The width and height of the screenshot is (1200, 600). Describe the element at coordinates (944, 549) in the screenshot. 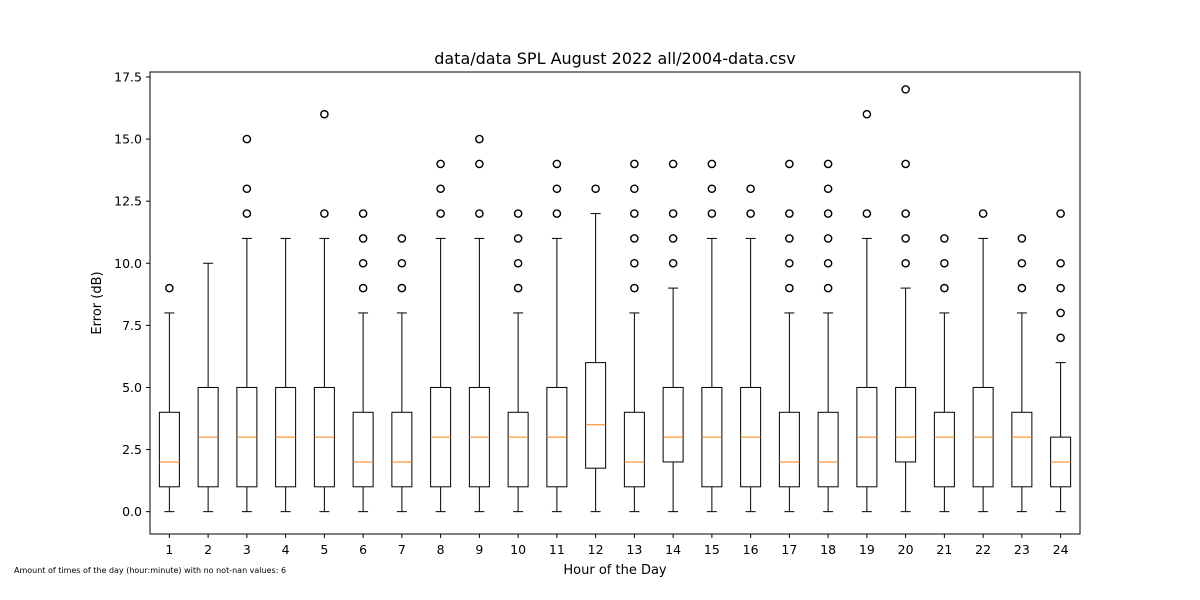

I see `x-tick-label: 21` at that location.